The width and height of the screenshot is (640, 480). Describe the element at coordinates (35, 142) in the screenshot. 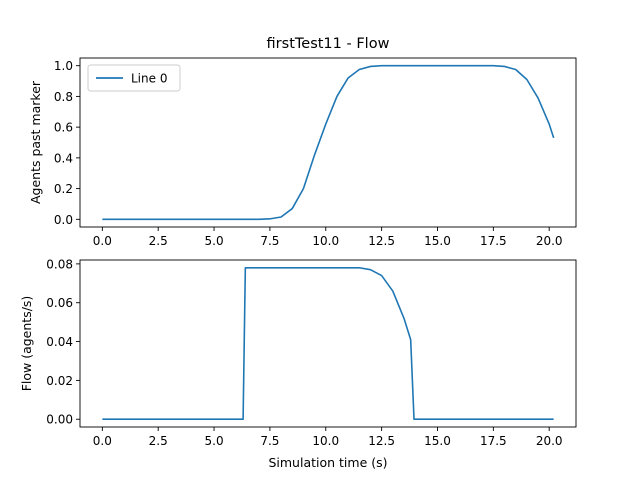

I see `y-axis-label: Agents past marker` at that location.